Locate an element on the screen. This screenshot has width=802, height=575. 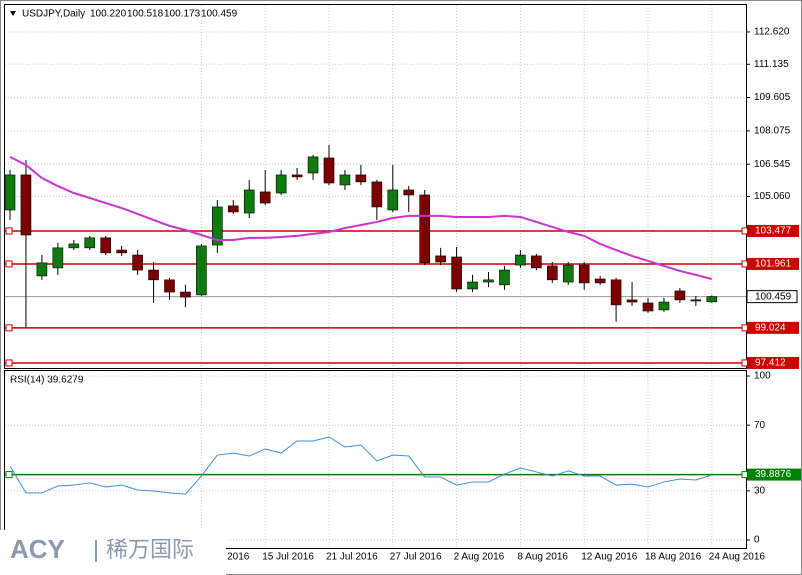
y-tick-label: 0 is located at coordinates (757, 540).